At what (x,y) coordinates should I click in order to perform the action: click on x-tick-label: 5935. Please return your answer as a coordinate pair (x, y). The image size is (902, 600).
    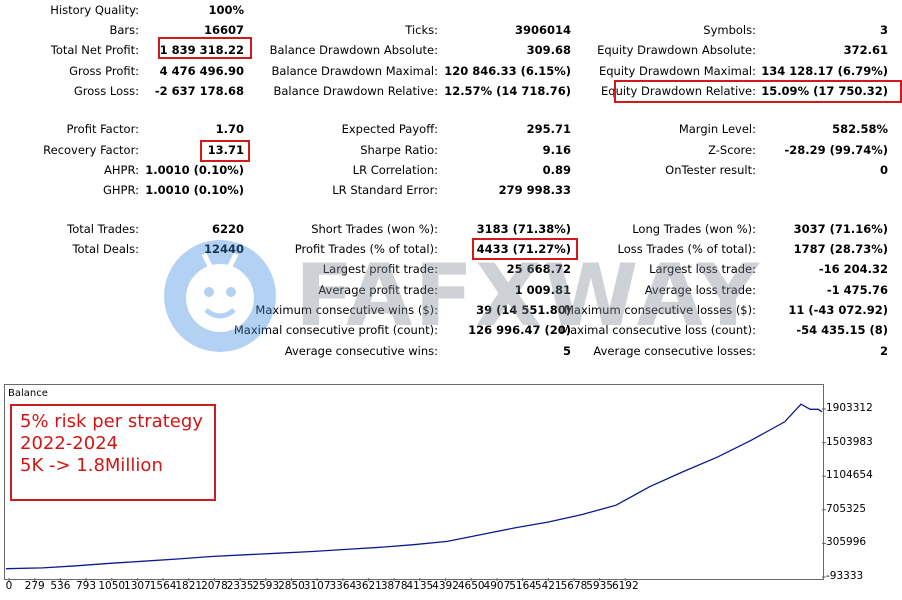
    Looking at the image, I should click on (599, 586).